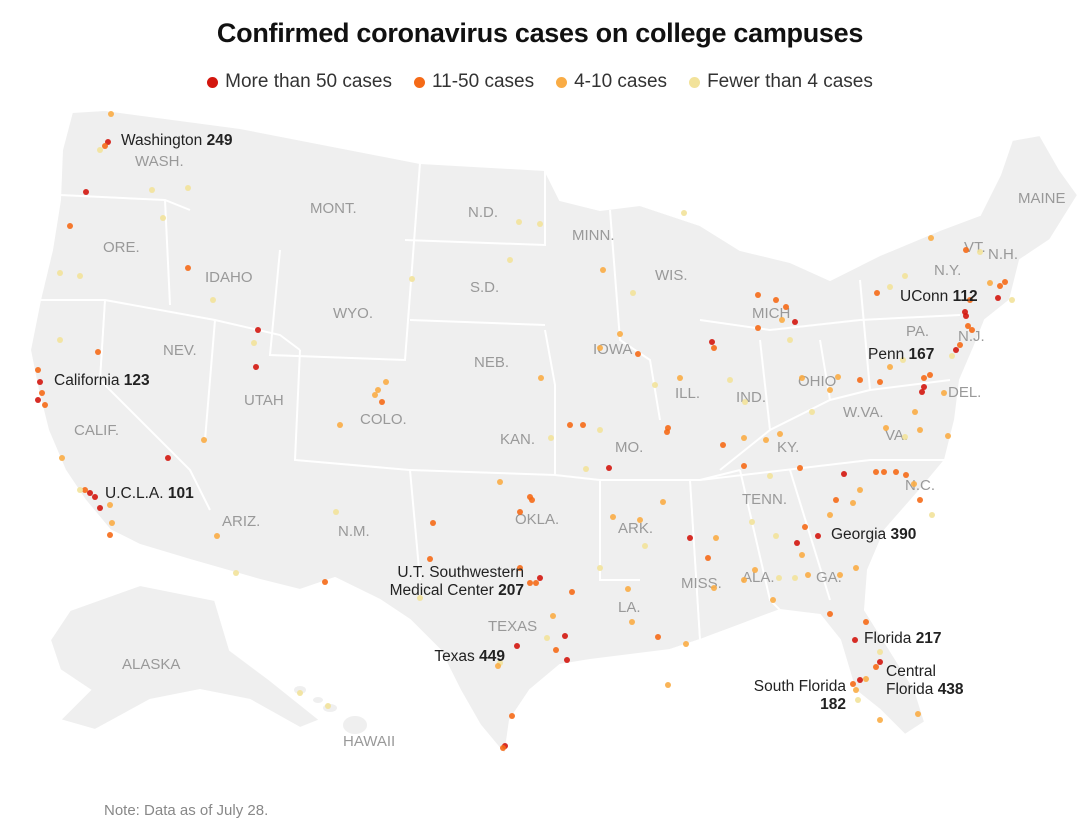 This screenshot has width=1080, height=827. I want to click on state-label: NEV., so click(180, 350).